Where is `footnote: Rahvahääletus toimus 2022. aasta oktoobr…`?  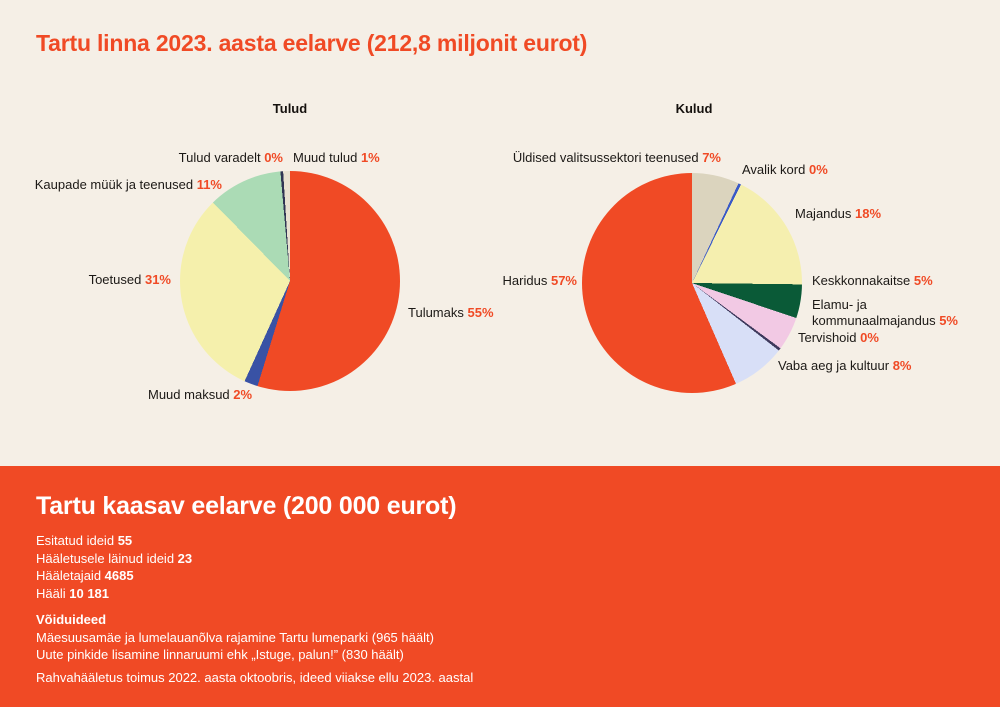
footnote: Rahvahääletus toimus 2022. aasta oktoobr… is located at coordinates (255, 677).